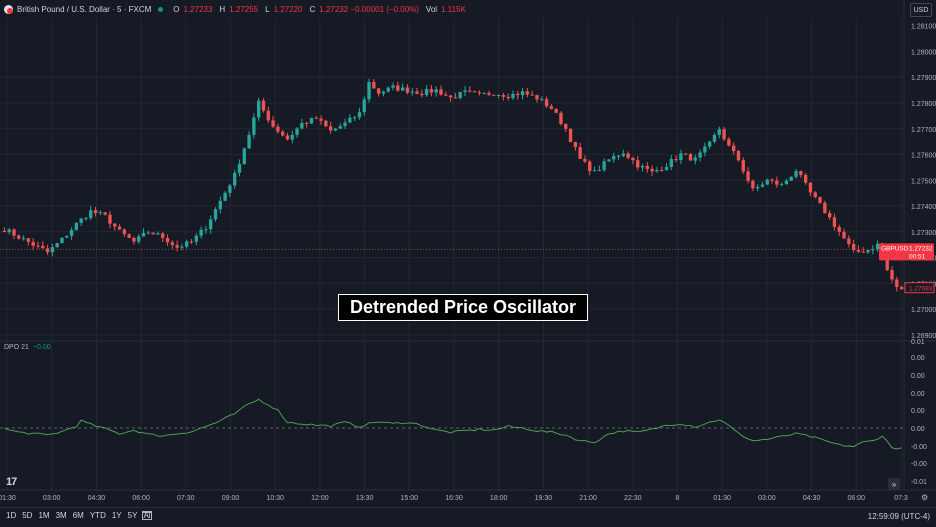  I want to click on market-open-icon, so click(161, 9).